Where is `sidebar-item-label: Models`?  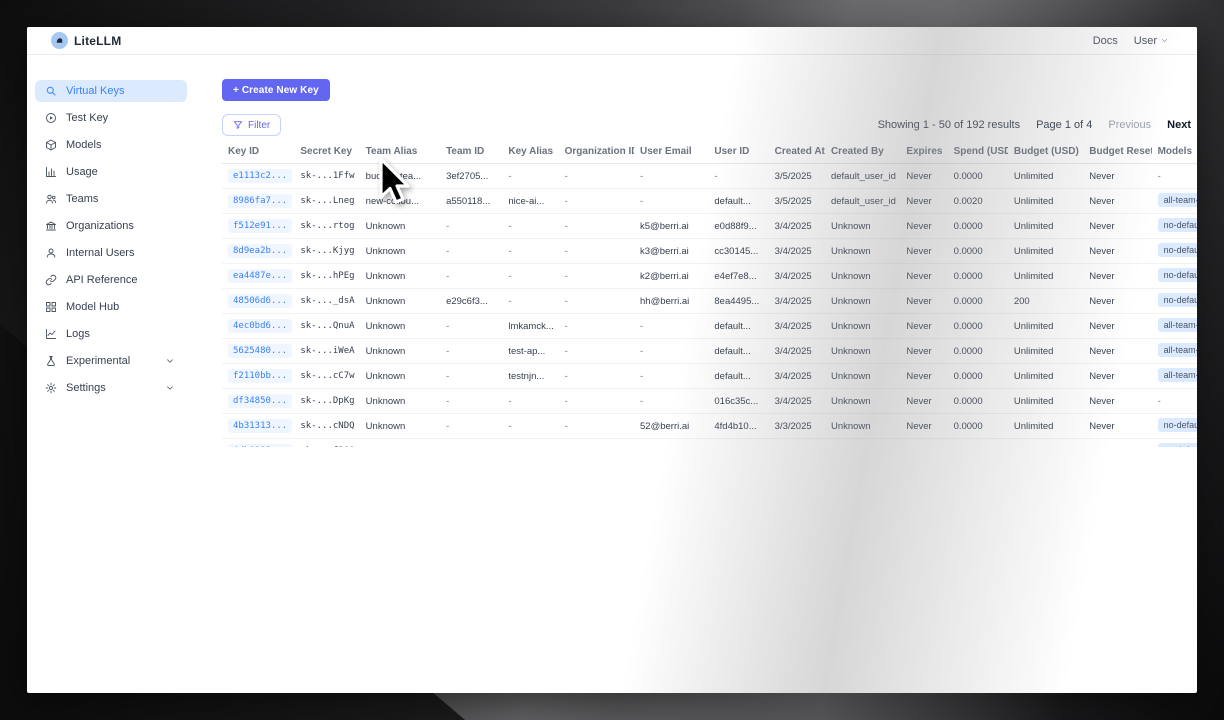
sidebar-item-label: Models is located at coordinates (84, 145).